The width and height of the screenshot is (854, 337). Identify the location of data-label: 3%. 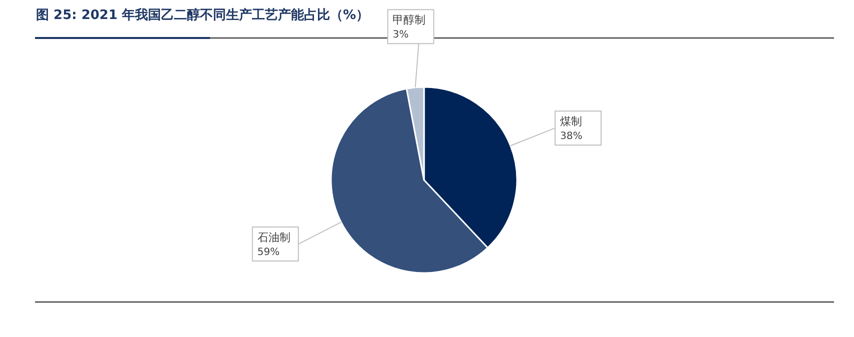
(400, 35).